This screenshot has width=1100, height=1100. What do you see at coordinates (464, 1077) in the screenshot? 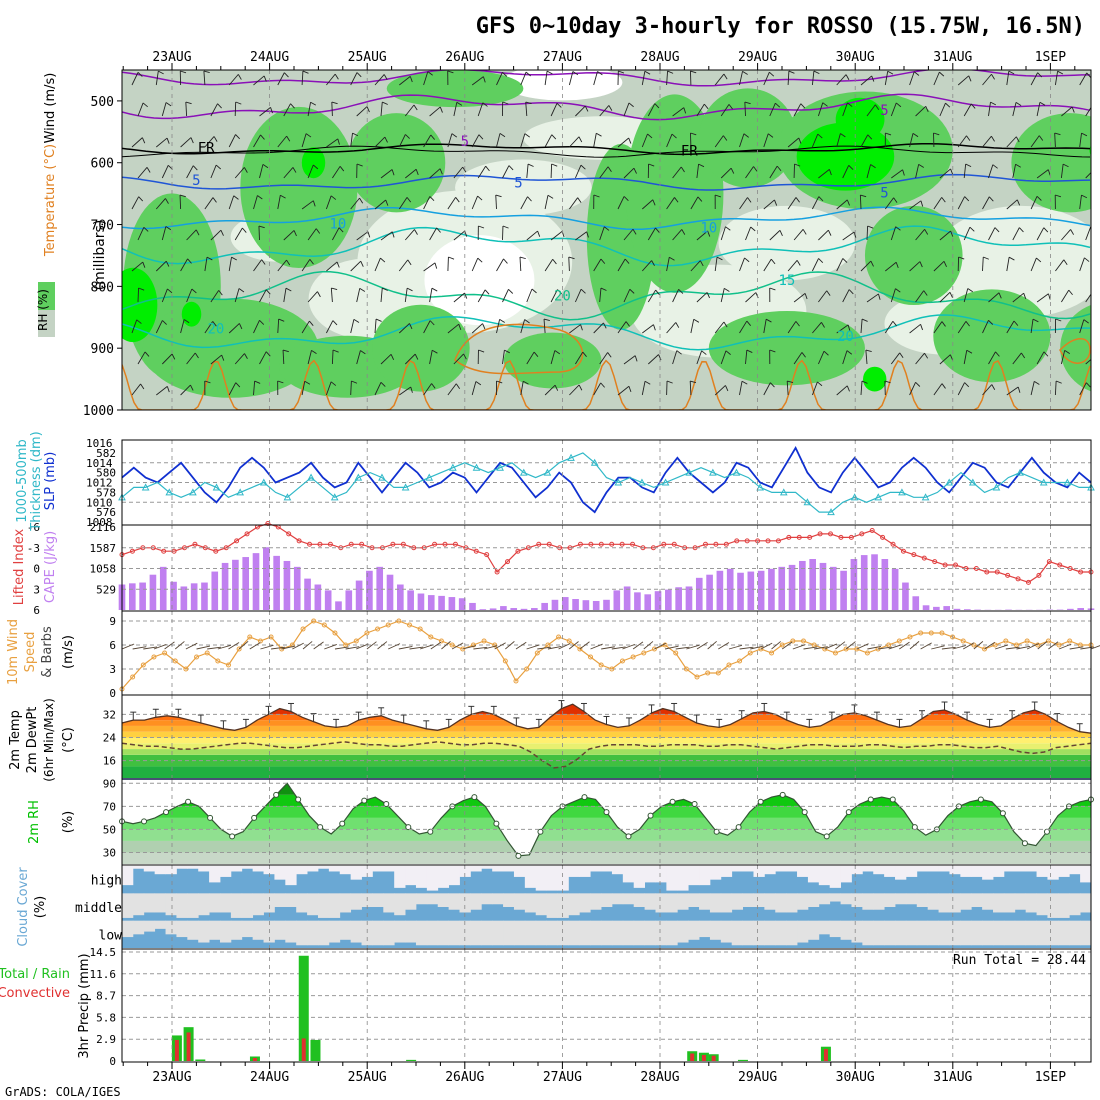
I see `bottom-date-label: 26AUG` at bounding box center [464, 1077].